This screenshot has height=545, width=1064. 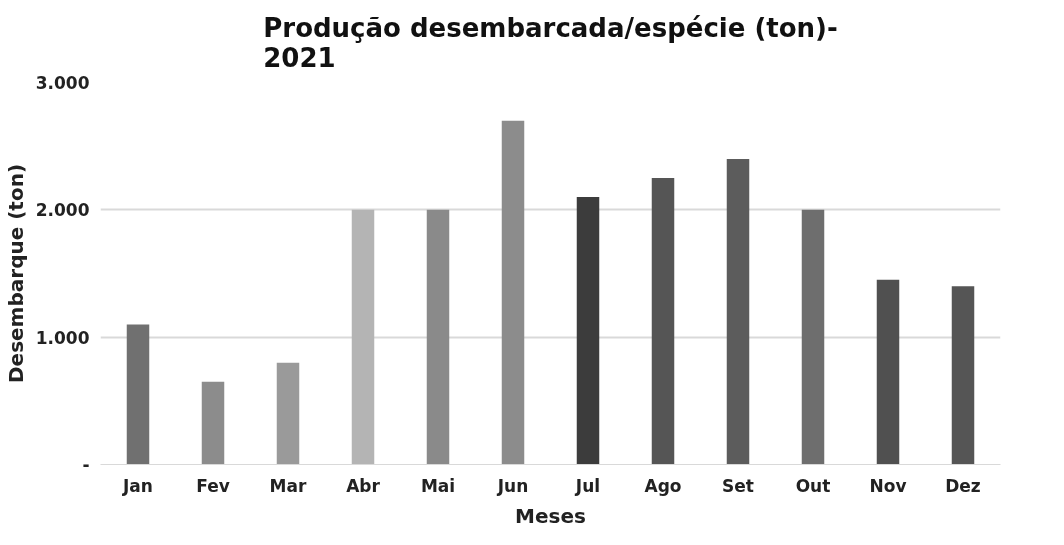 What do you see at coordinates (137, 485) in the screenshot?
I see `x-tick-label: Jan` at bounding box center [137, 485].